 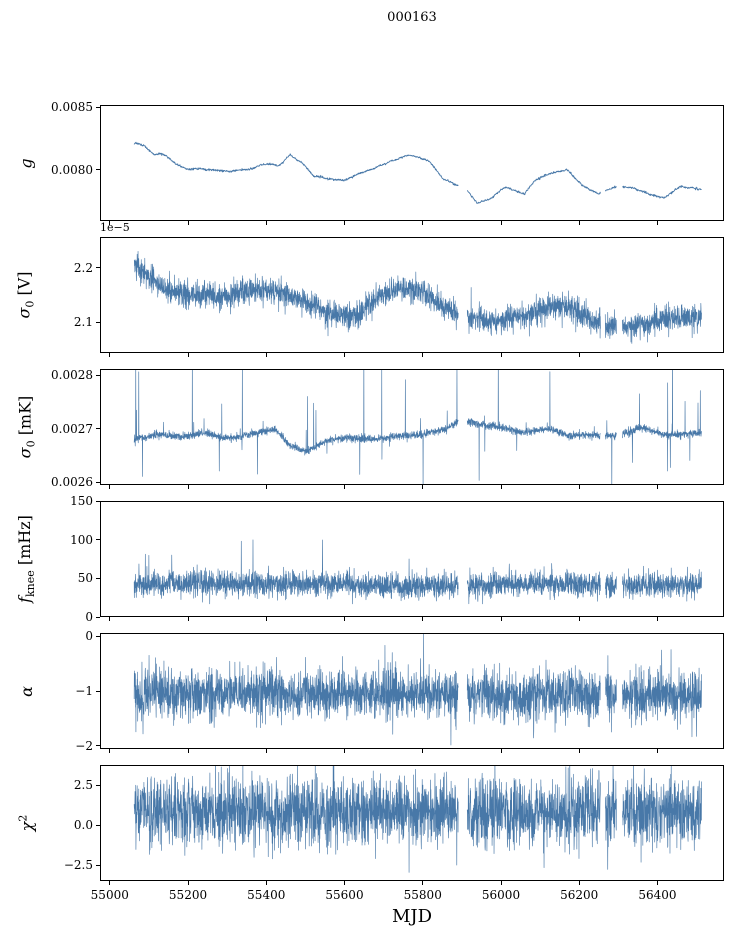 I want to click on y-axis-label-part: 2, so click(x=22, y=818).